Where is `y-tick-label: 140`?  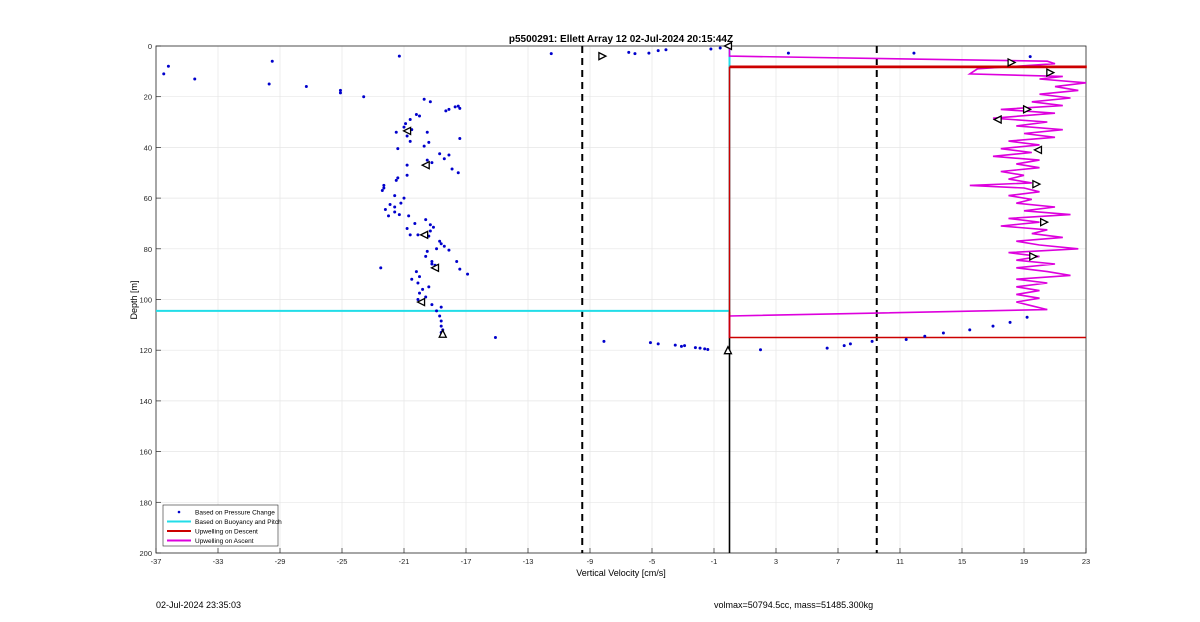
y-tick-label: 140 is located at coordinates (145, 401).